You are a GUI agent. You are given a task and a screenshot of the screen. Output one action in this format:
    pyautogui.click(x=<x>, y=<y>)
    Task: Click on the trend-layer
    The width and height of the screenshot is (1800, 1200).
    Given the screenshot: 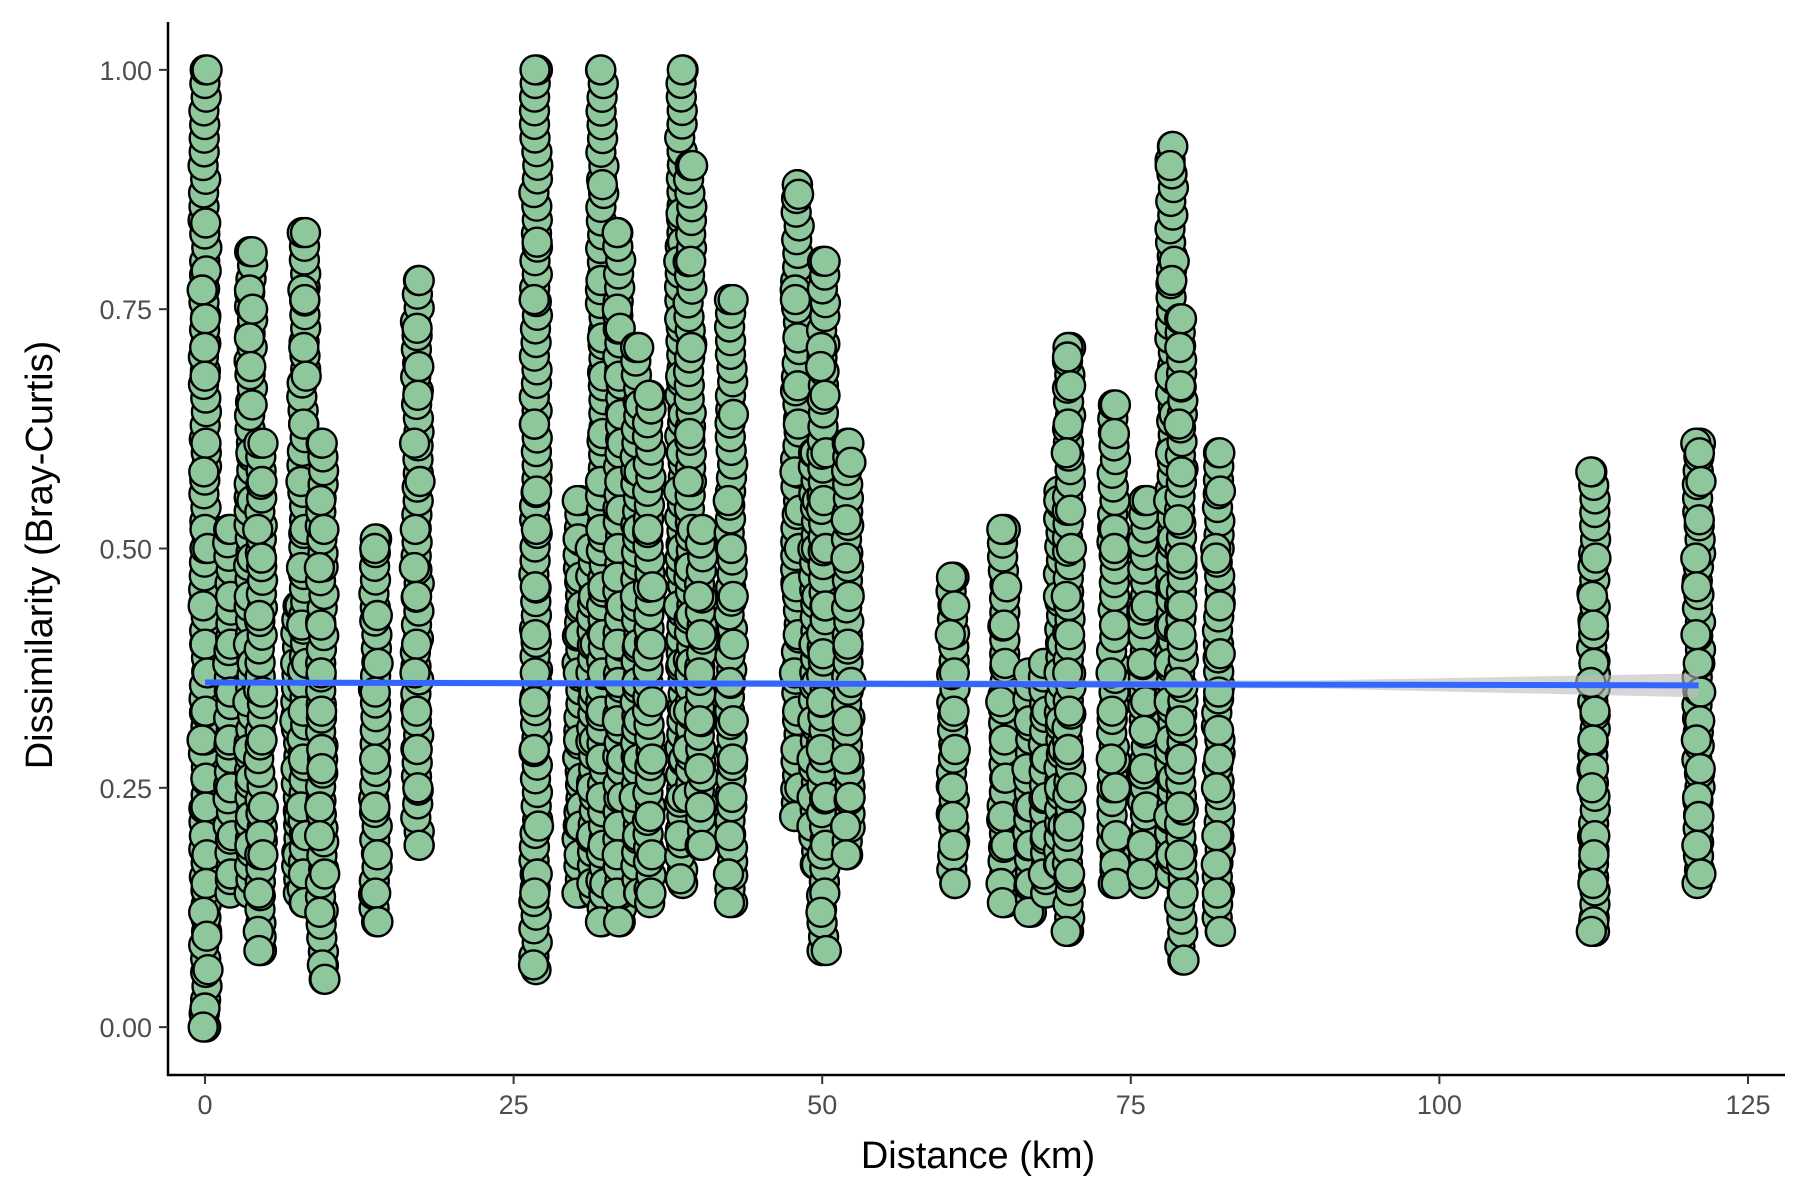 What is the action you would take?
    pyautogui.click(x=952, y=685)
    